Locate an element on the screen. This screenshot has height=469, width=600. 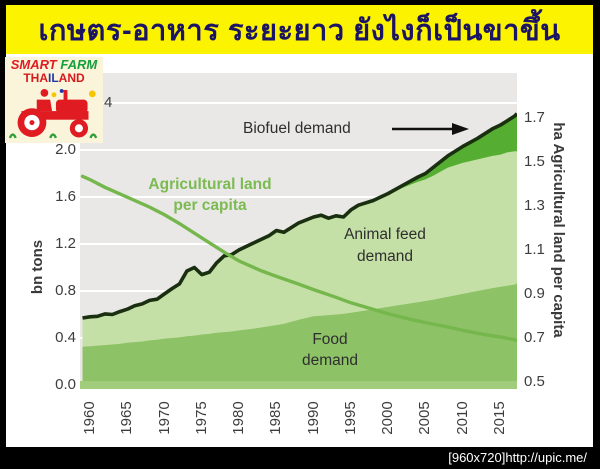
title-banner: เกษตร-อาหาร ระยะยาว ยังไงก็เป็นขาขึ้น is located at coordinates (299, 29).